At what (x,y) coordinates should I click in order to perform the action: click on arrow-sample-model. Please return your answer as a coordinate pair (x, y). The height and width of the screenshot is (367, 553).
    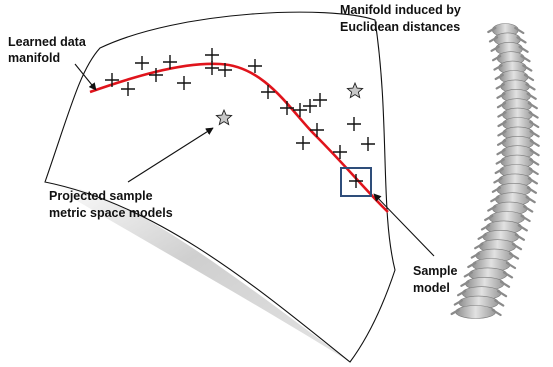
    Looking at the image, I should click on (404, 225).